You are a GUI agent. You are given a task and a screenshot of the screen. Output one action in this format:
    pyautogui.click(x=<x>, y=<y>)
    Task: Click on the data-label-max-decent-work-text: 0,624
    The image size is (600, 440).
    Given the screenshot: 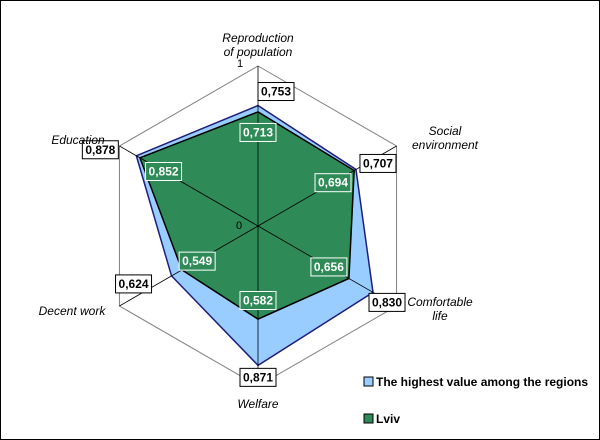 What is the action you would take?
    pyautogui.click(x=134, y=284)
    